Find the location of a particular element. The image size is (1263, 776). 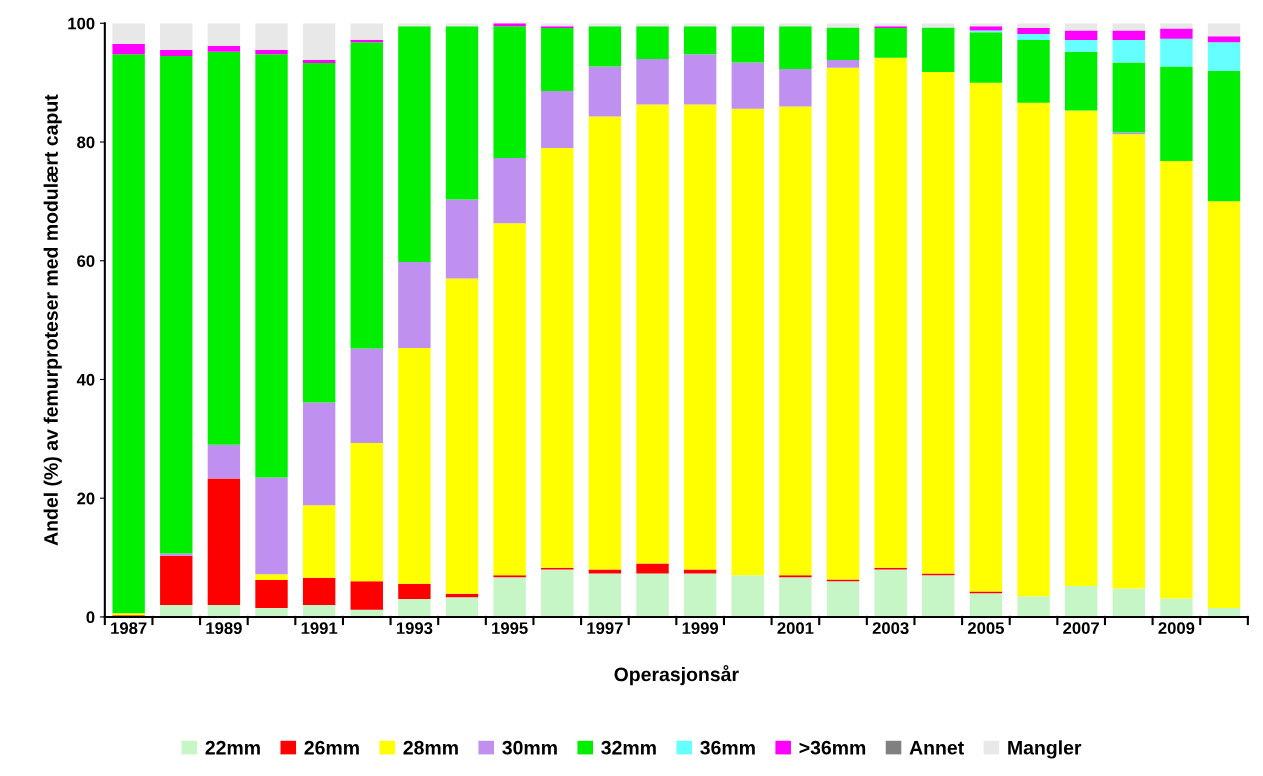

x-tick-label: 2007 is located at coordinates (1081, 628).